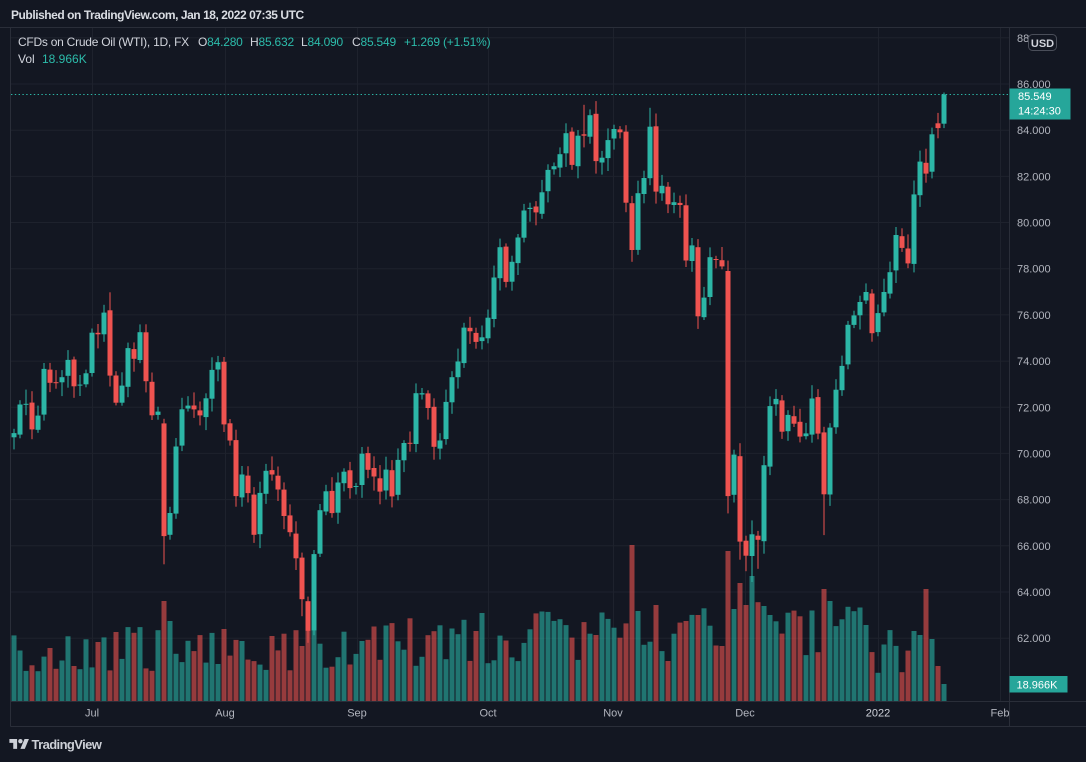 This screenshot has width=1086, height=762. I want to click on svg-text: 74.000, so click(1034, 362).